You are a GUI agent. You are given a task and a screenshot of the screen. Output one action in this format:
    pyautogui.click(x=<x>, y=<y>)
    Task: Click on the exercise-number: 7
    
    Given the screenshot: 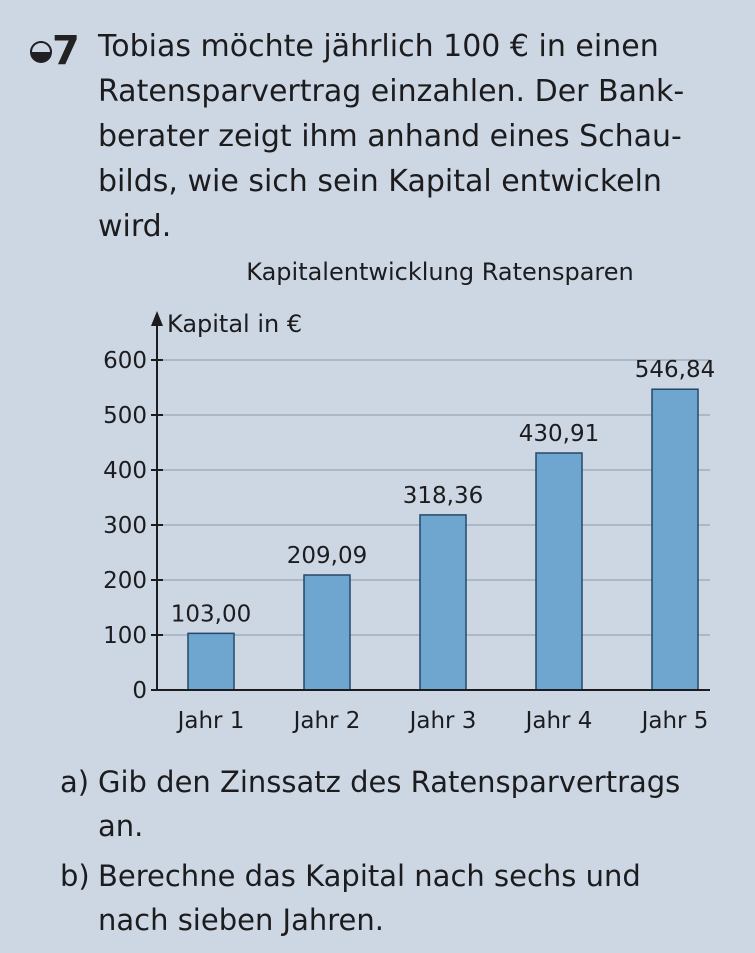 What is the action you would take?
    pyautogui.click(x=66, y=51)
    